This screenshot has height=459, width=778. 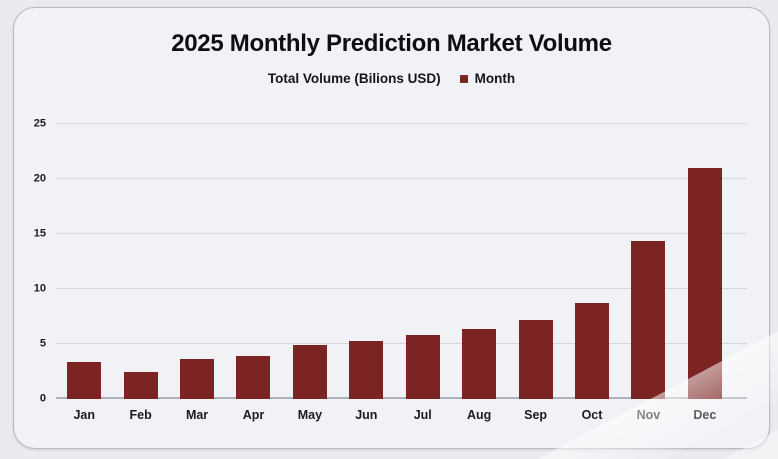 What do you see at coordinates (366, 369) in the screenshot?
I see `bar-jun` at bounding box center [366, 369].